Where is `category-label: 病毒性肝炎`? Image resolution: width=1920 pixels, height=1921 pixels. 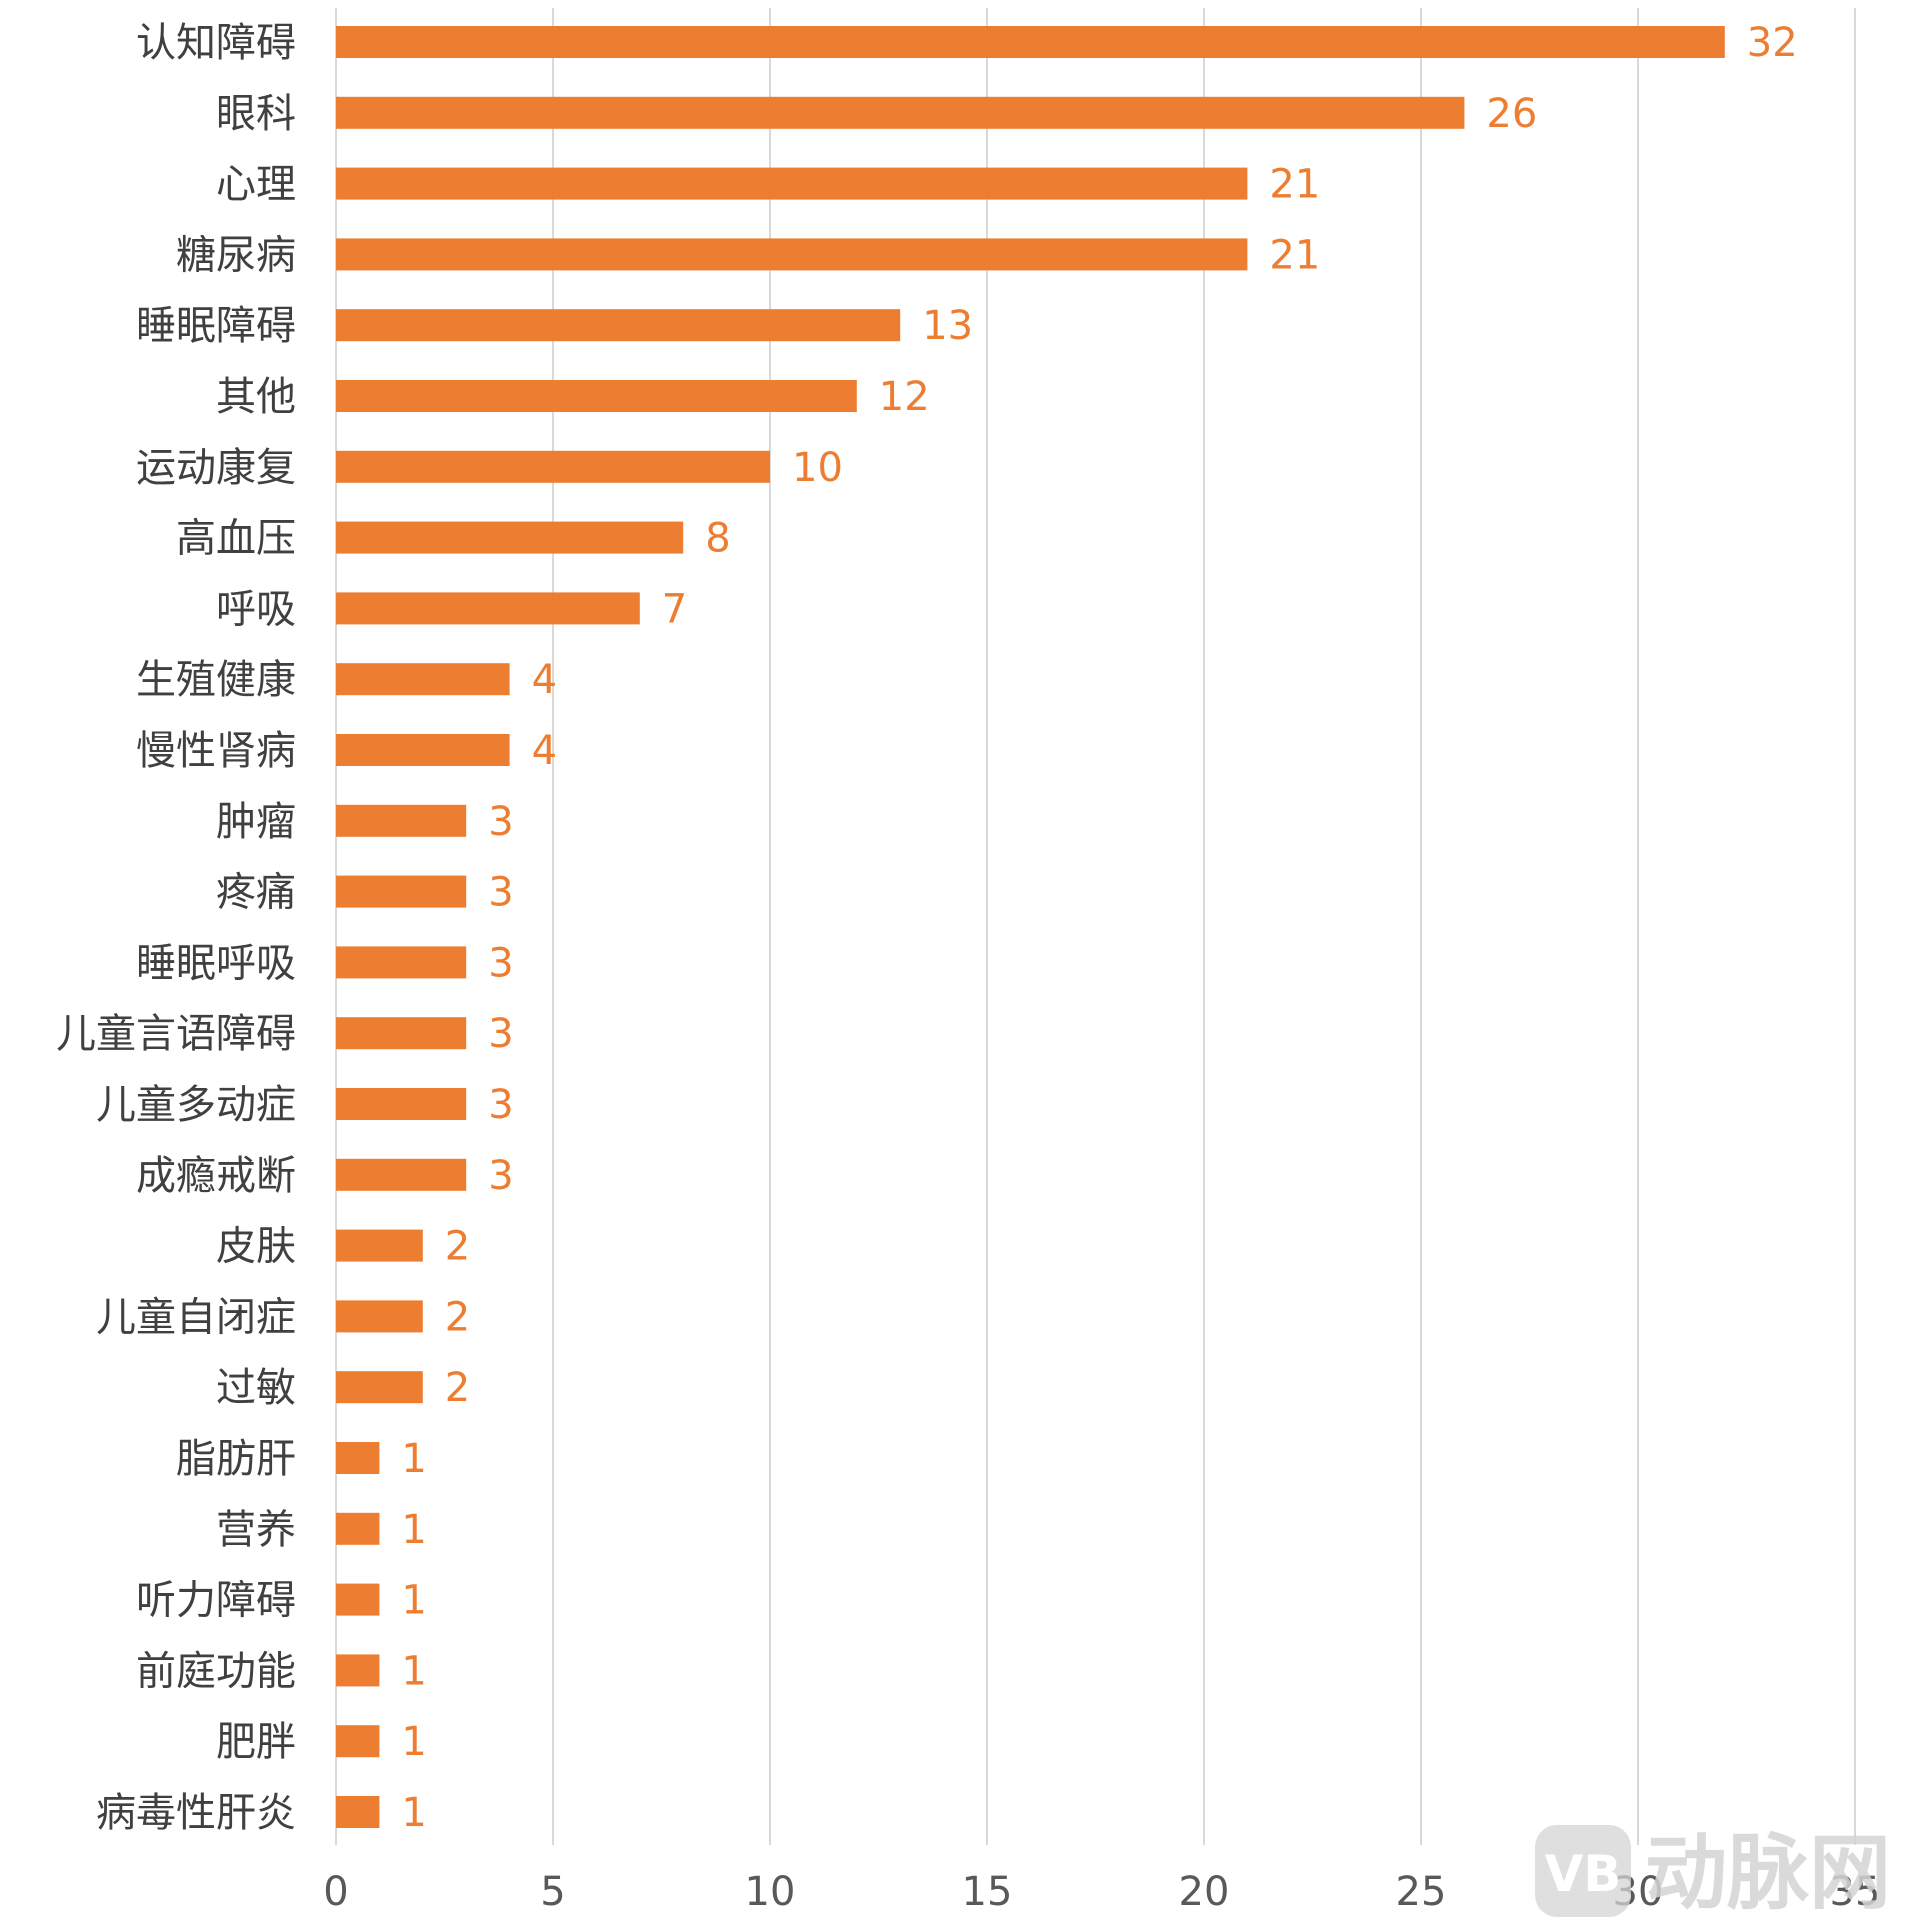
category-label: 病毒性肝炎 is located at coordinates (196, 1813).